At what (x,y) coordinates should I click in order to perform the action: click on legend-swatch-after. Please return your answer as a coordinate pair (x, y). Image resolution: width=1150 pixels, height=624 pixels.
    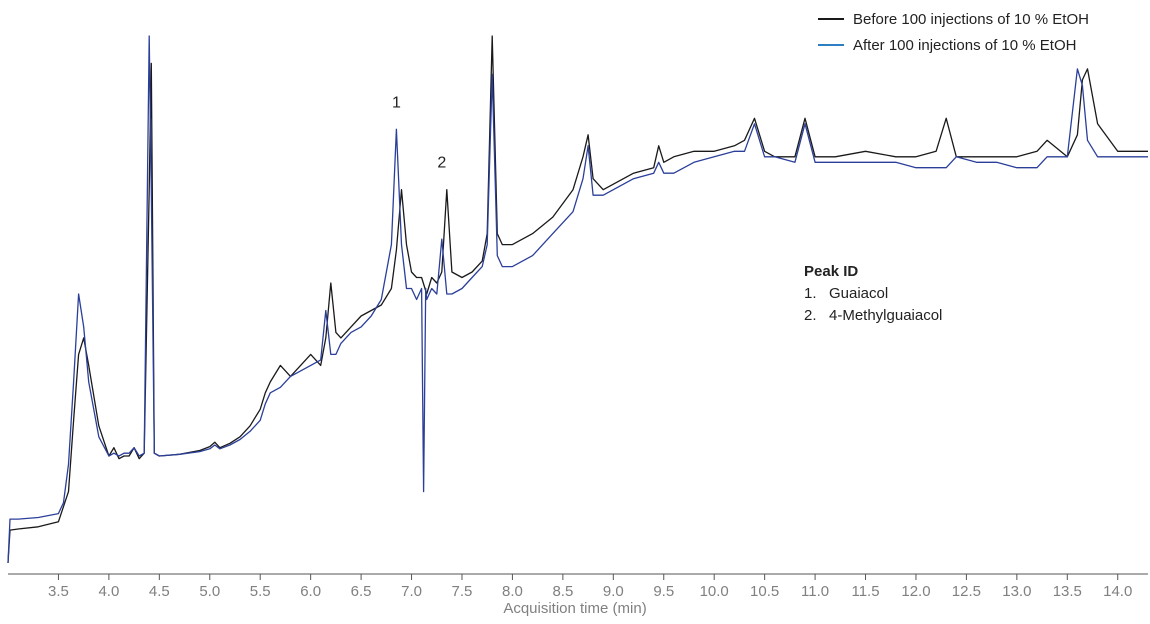
    Looking at the image, I should click on (831, 45).